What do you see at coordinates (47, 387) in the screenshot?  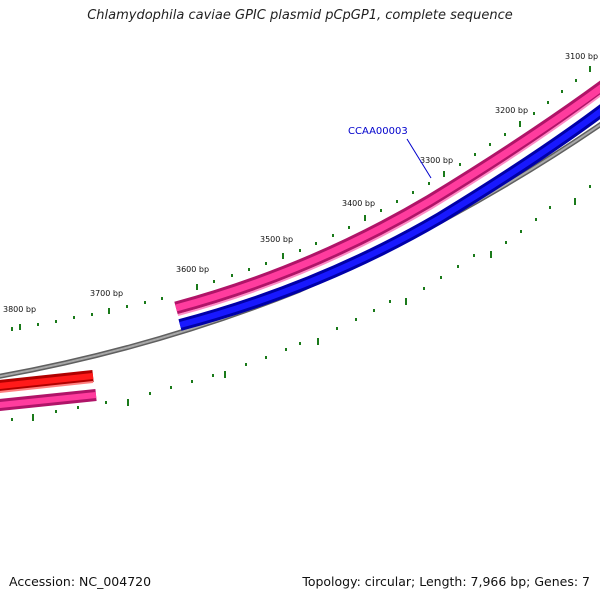 I see `red-feature-arc-highlight` at bounding box center [47, 387].